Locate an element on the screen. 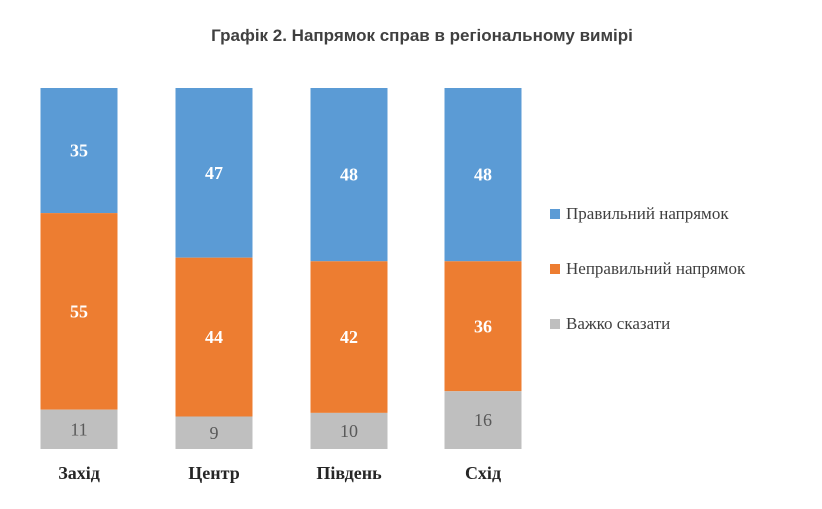 This screenshot has height=509, width=822. data-label-4-1: 48 is located at coordinates (483, 175).